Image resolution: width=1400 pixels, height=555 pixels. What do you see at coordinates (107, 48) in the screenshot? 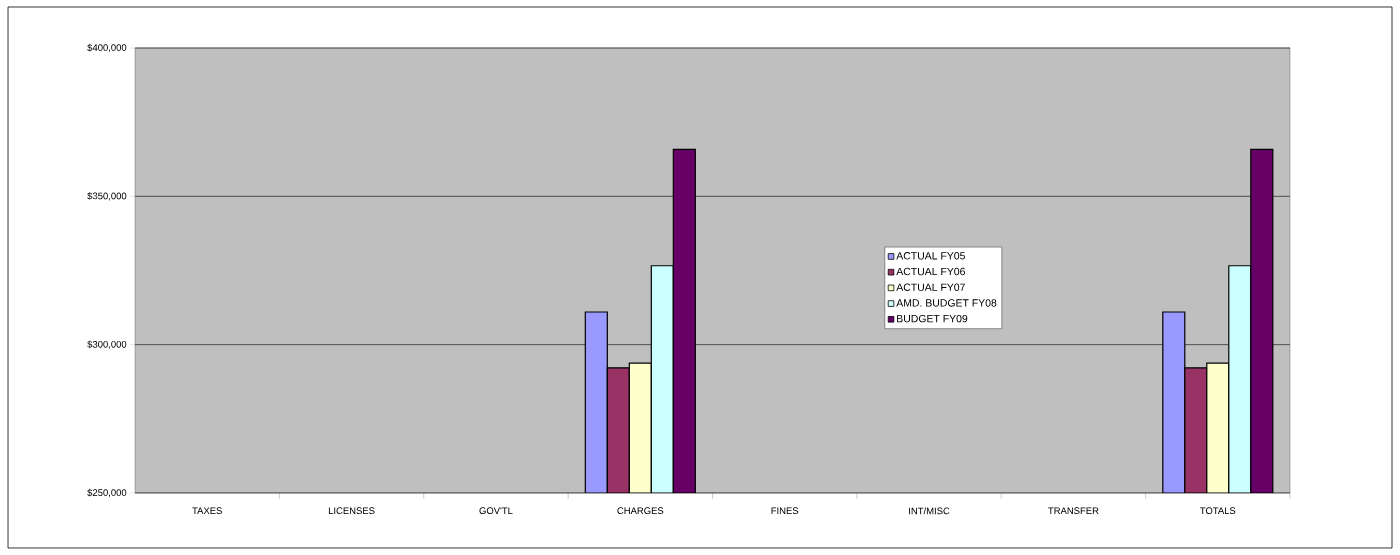
I see `y-tick-label: $400,000` at bounding box center [107, 48].